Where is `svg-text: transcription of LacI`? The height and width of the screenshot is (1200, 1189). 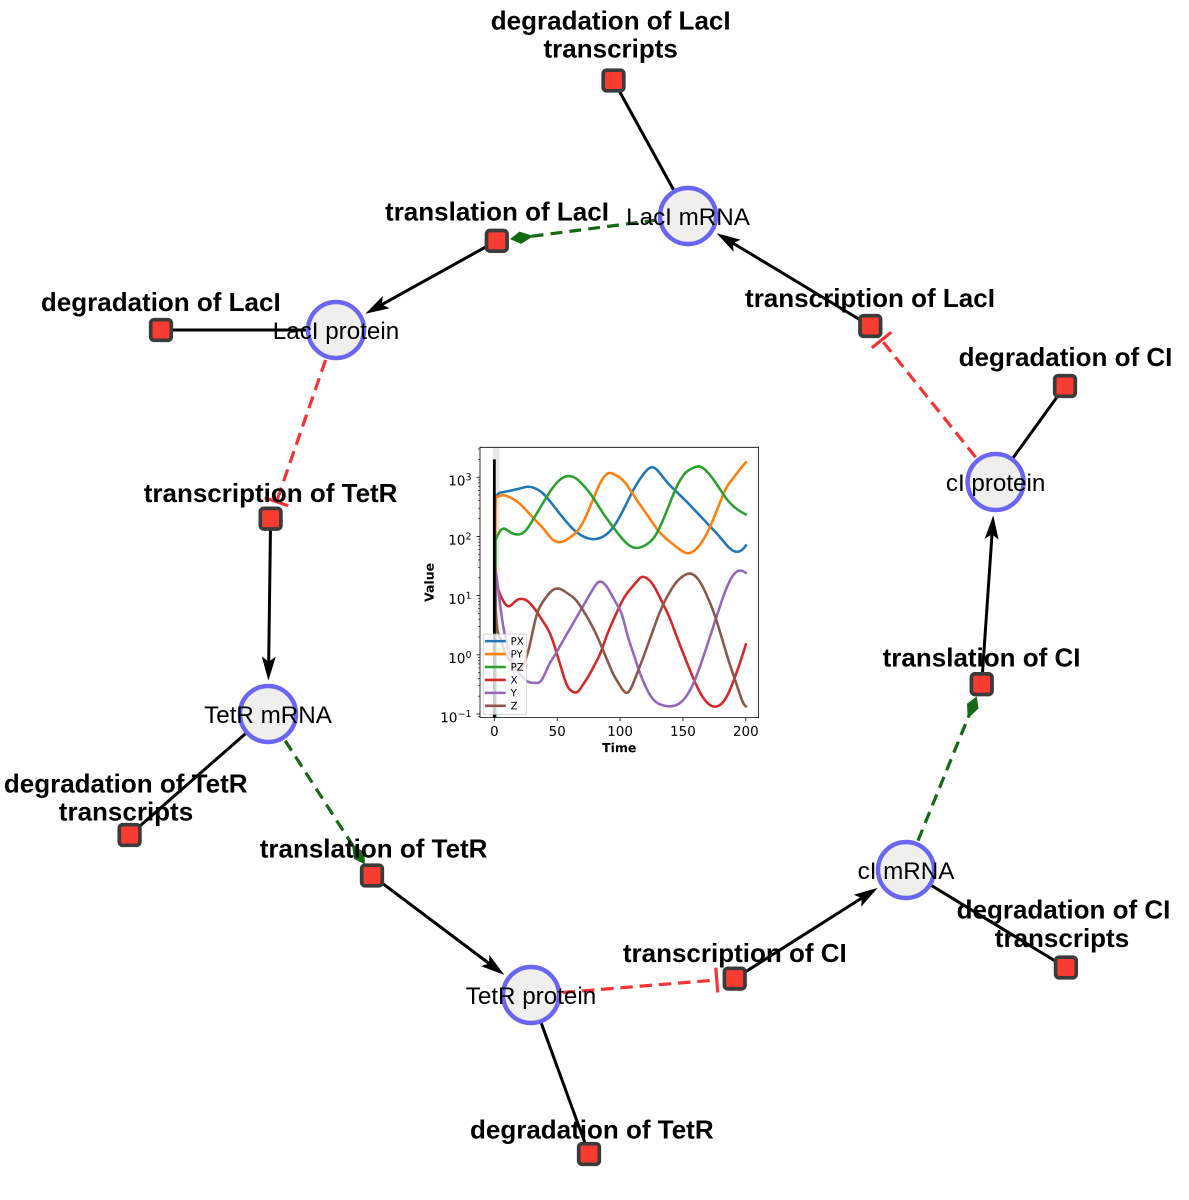 svg-text: transcription of LacI is located at coordinates (870, 298).